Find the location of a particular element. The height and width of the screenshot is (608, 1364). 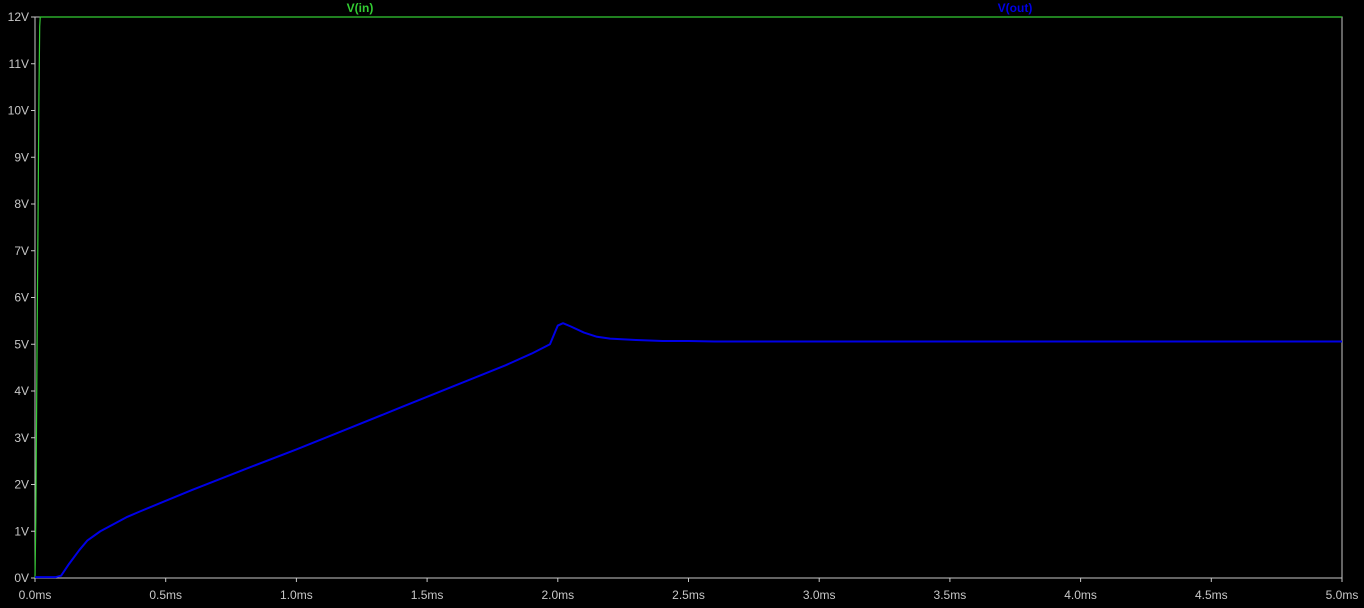

y-tick-label: 0V is located at coordinates (21, 578).